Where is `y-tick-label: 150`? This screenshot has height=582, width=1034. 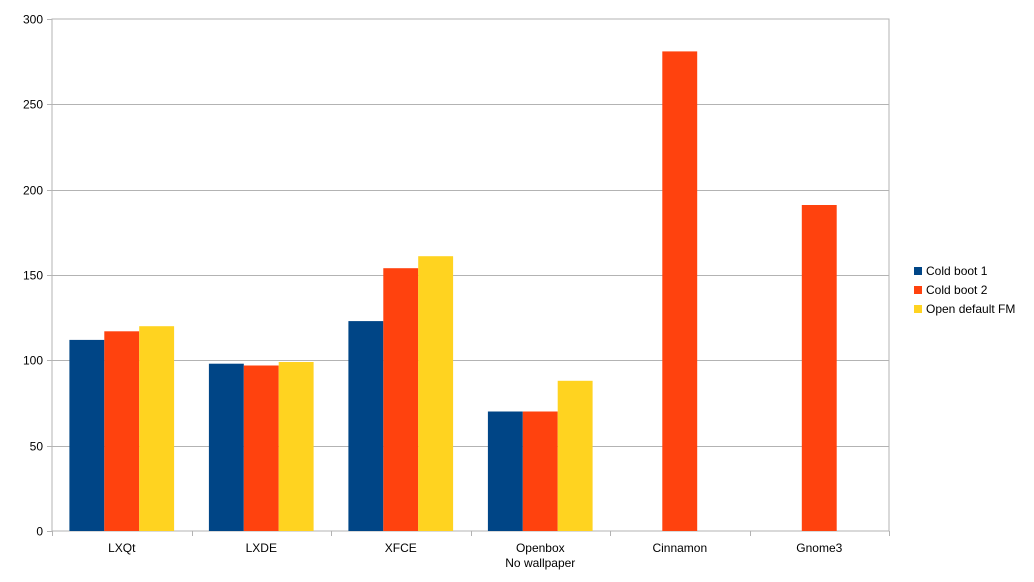 y-tick-label: 150 is located at coordinates (33, 276).